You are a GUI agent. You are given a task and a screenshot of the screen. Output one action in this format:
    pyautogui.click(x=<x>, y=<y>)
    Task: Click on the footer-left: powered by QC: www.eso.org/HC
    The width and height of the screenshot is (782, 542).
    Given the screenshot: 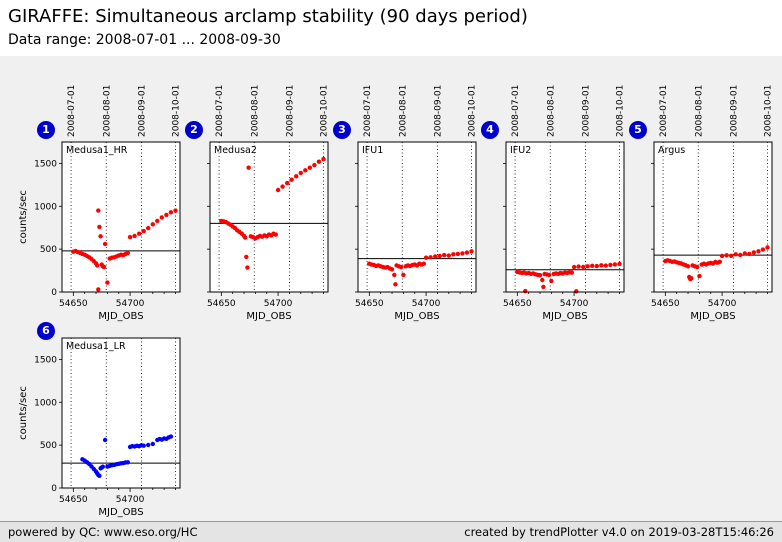 What is the action you would take?
    pyautogui.click(x=103, y=532)
    